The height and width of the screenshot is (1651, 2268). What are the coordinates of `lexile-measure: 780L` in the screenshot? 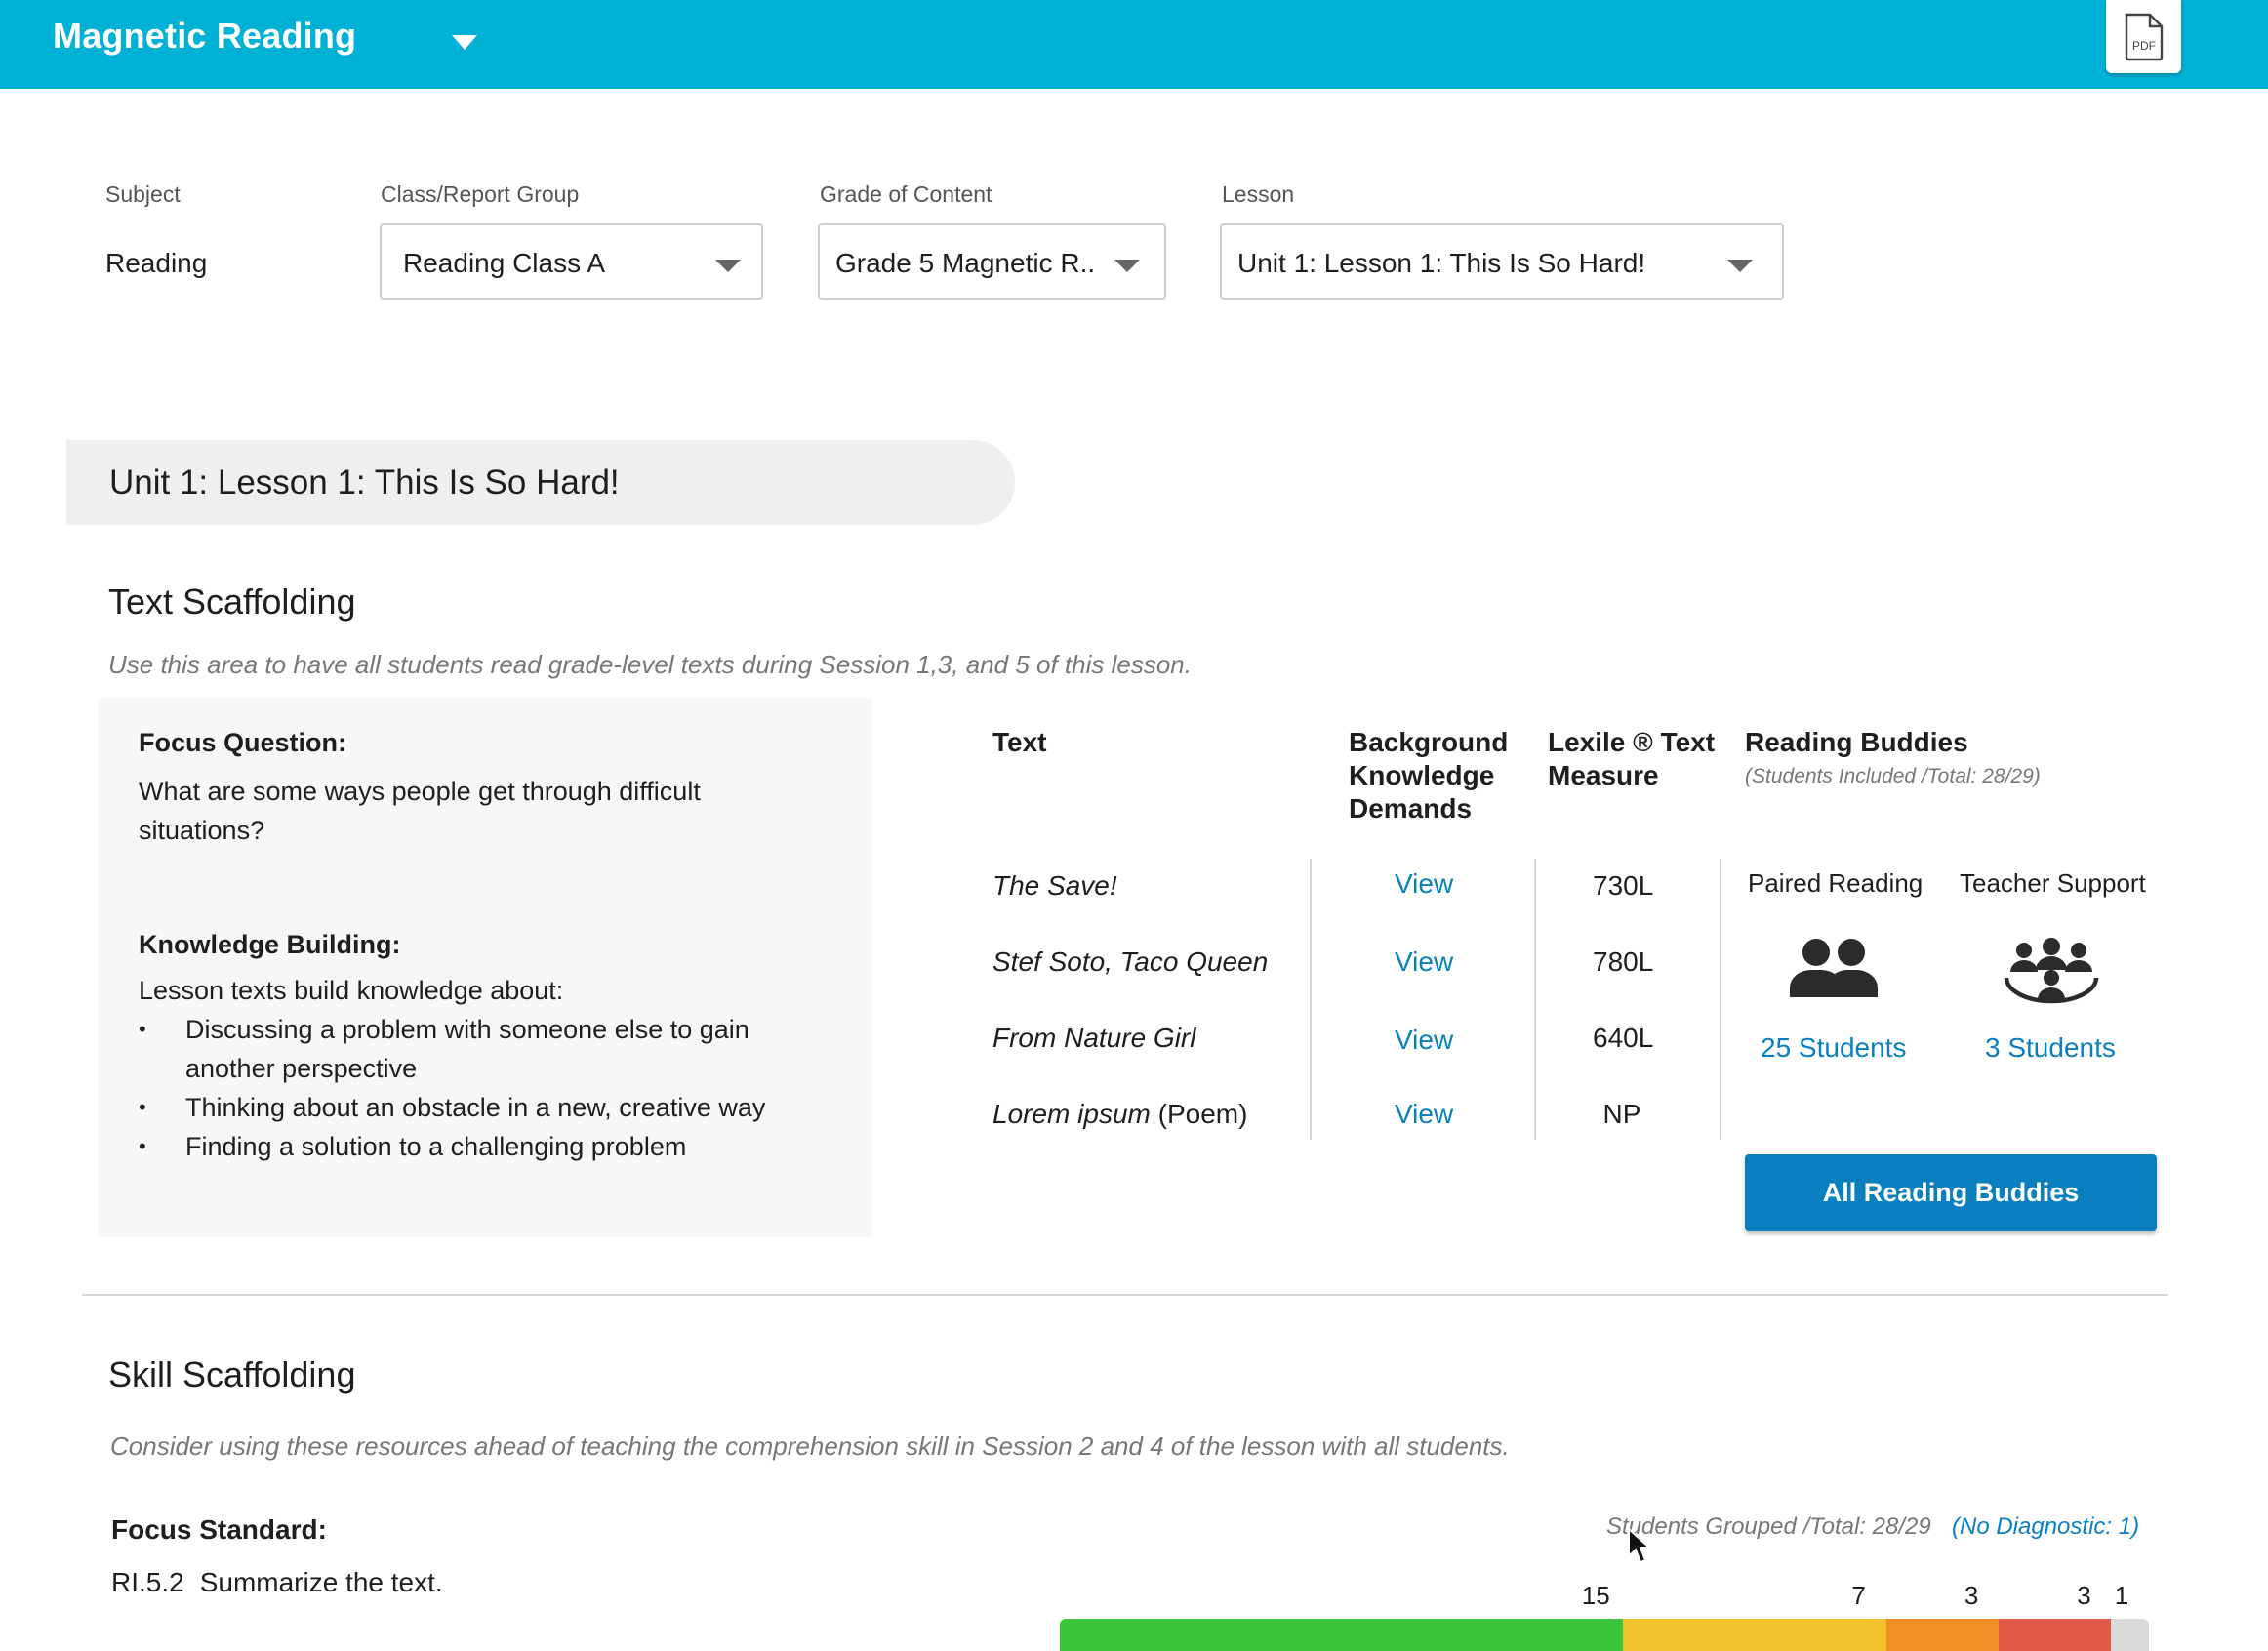 It's located at (1624, 961).